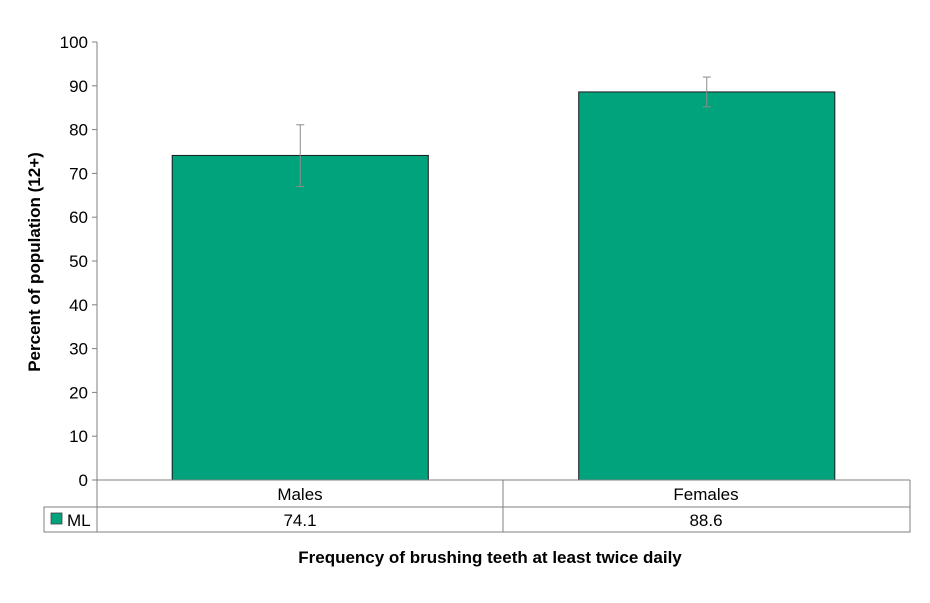 The image size is (930, 603). What do you see at coordinates (705, 494) in the screenshot?
I see `table-category-females: Females` at bounding box center [705, 494].